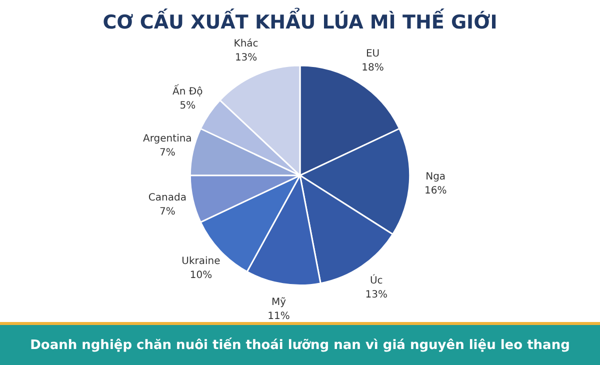  What do you see at coordinates (279, 316) in the screenshot?
I see `data-label: 11%` at bounding box center [279, 316].